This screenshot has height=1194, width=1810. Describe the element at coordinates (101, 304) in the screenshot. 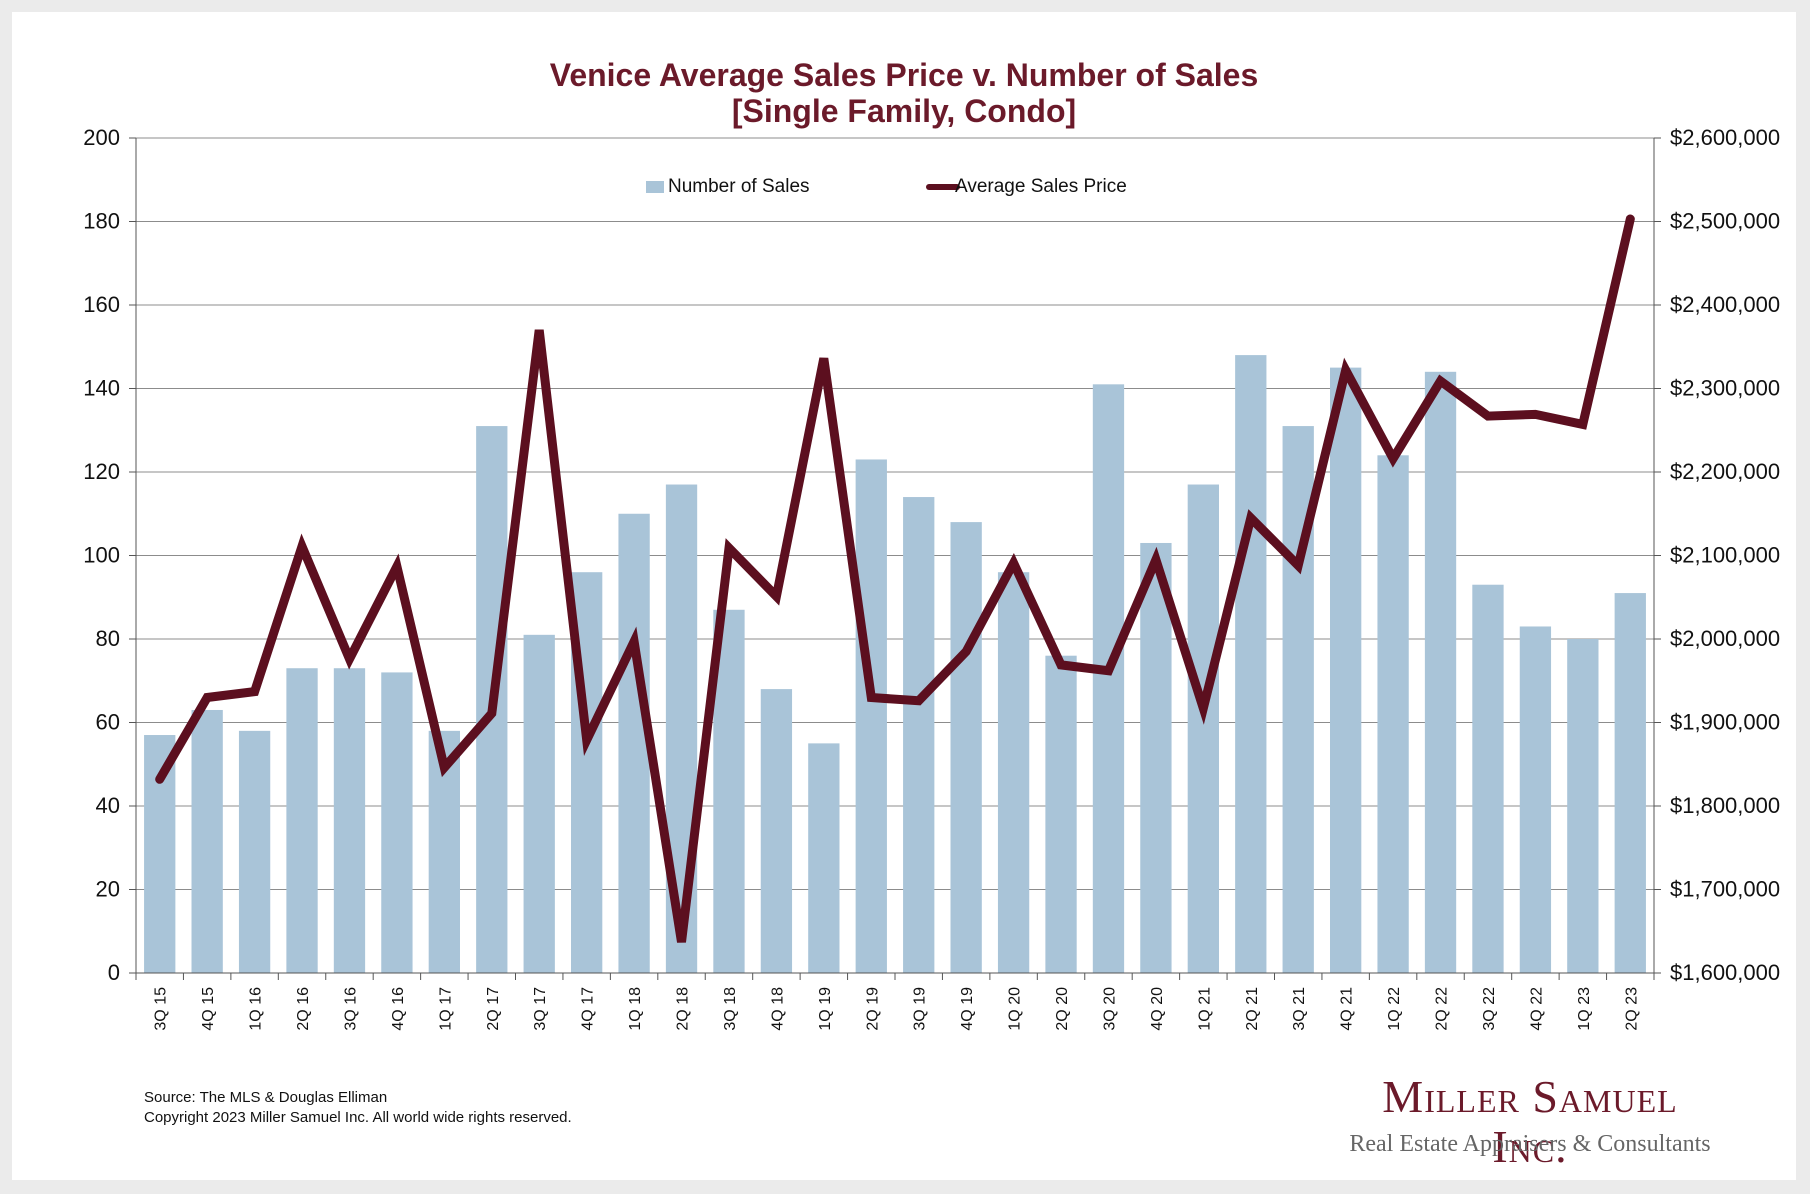

I see `left-axis-tick-label: 160` at that location.